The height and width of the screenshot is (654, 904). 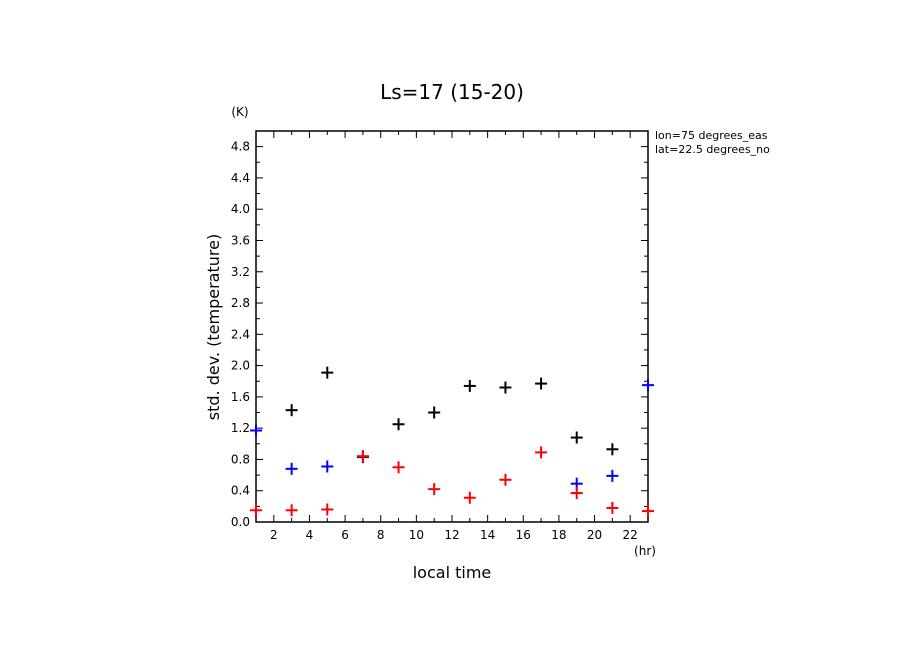 I want to click on annotation-lon: lon=75 degrees_eas, so click(x=711, y=135).